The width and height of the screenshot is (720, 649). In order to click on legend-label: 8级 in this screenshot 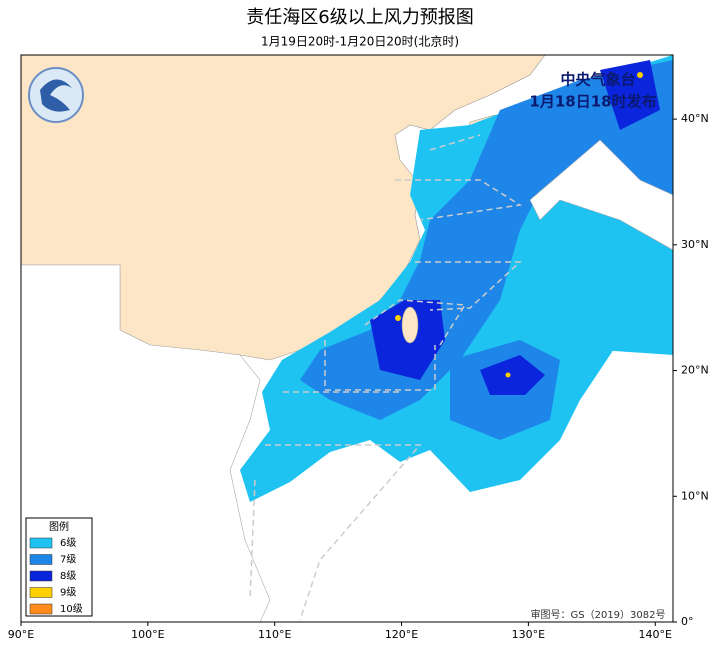, I will do `click(68, 576)`.